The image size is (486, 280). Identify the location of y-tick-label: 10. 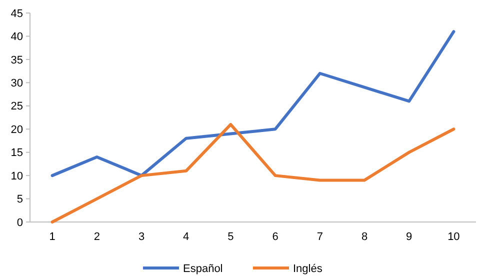
(16, 176).